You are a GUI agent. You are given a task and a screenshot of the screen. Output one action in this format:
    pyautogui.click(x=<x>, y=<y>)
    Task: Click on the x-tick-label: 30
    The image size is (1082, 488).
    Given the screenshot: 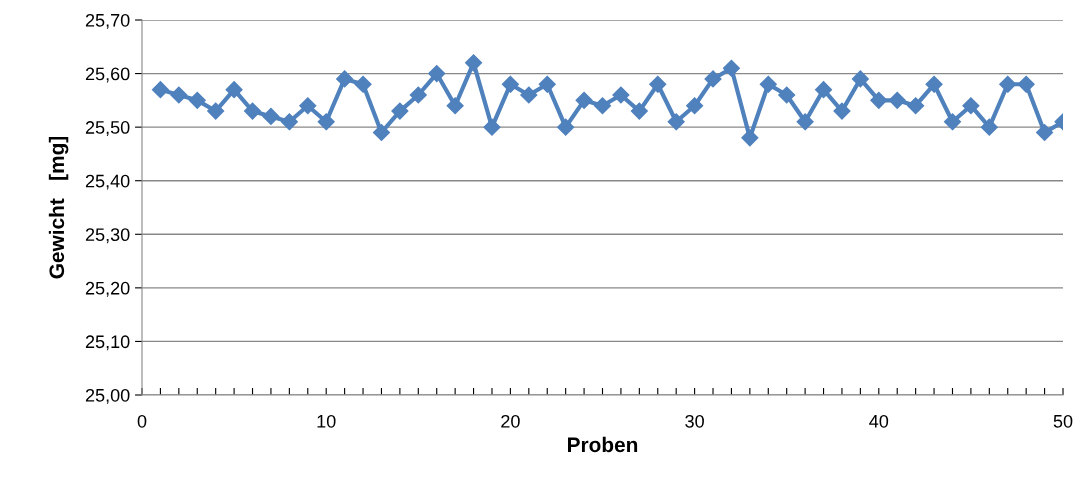 What is the action you would take?
    pyautogui.click(x=694, y=421)
    